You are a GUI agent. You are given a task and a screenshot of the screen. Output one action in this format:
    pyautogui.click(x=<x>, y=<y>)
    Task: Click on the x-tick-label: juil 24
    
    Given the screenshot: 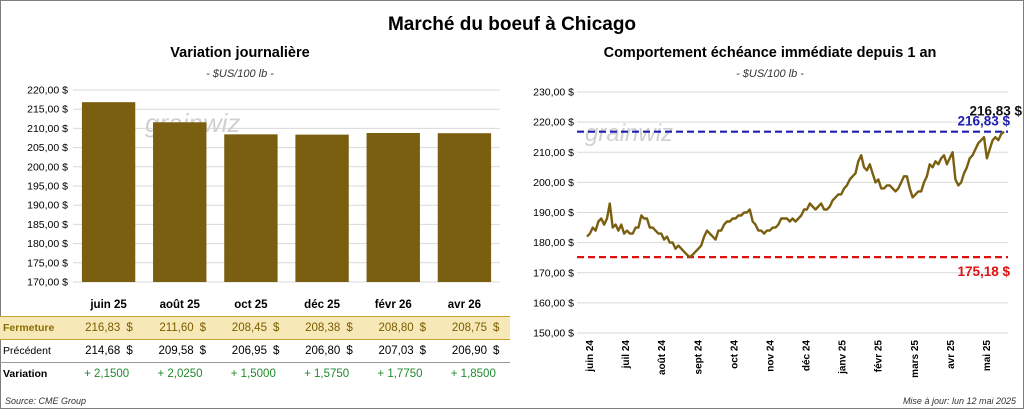 What is the action you would take?
    pyautogui.click(x=626, y=355)
    